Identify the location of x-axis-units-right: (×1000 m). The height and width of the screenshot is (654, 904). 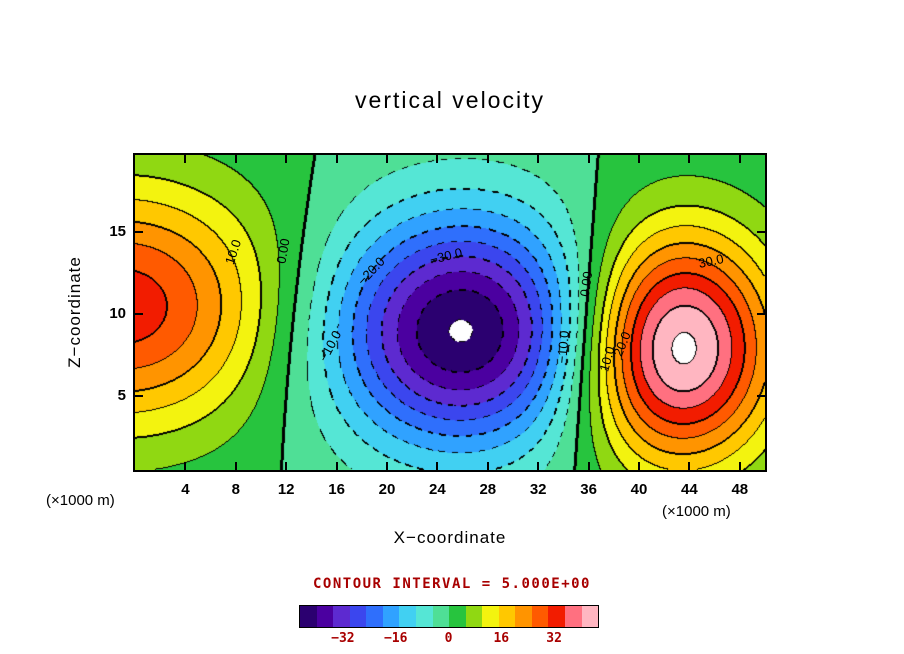
(696, 511).